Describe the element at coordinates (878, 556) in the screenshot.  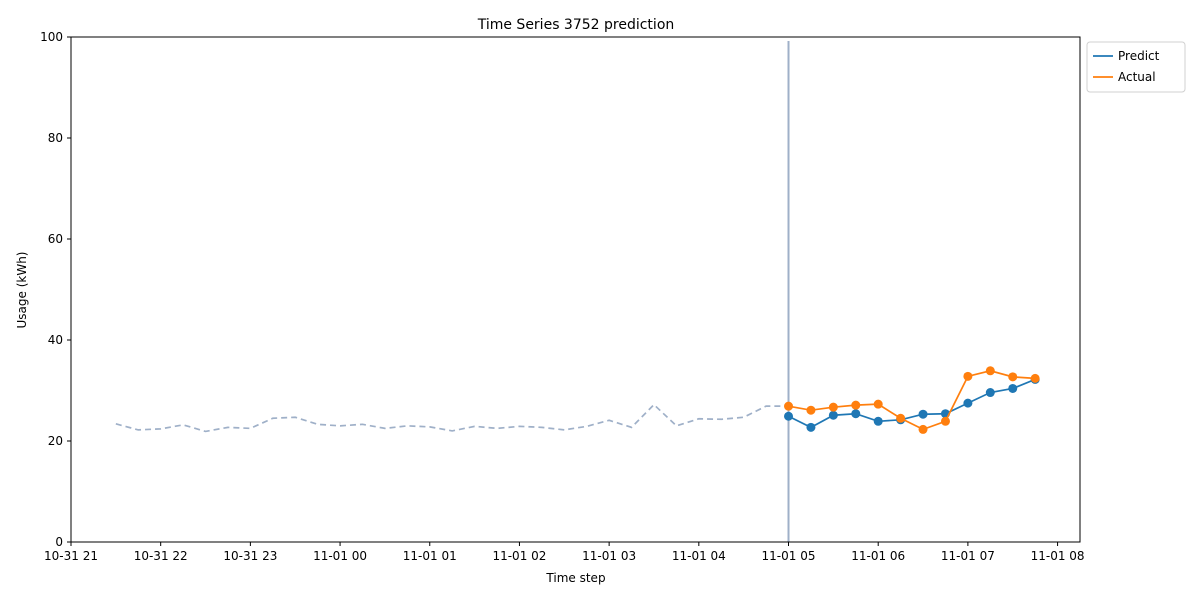
I see `x-tick-label-9: 11-01 06` at that location.